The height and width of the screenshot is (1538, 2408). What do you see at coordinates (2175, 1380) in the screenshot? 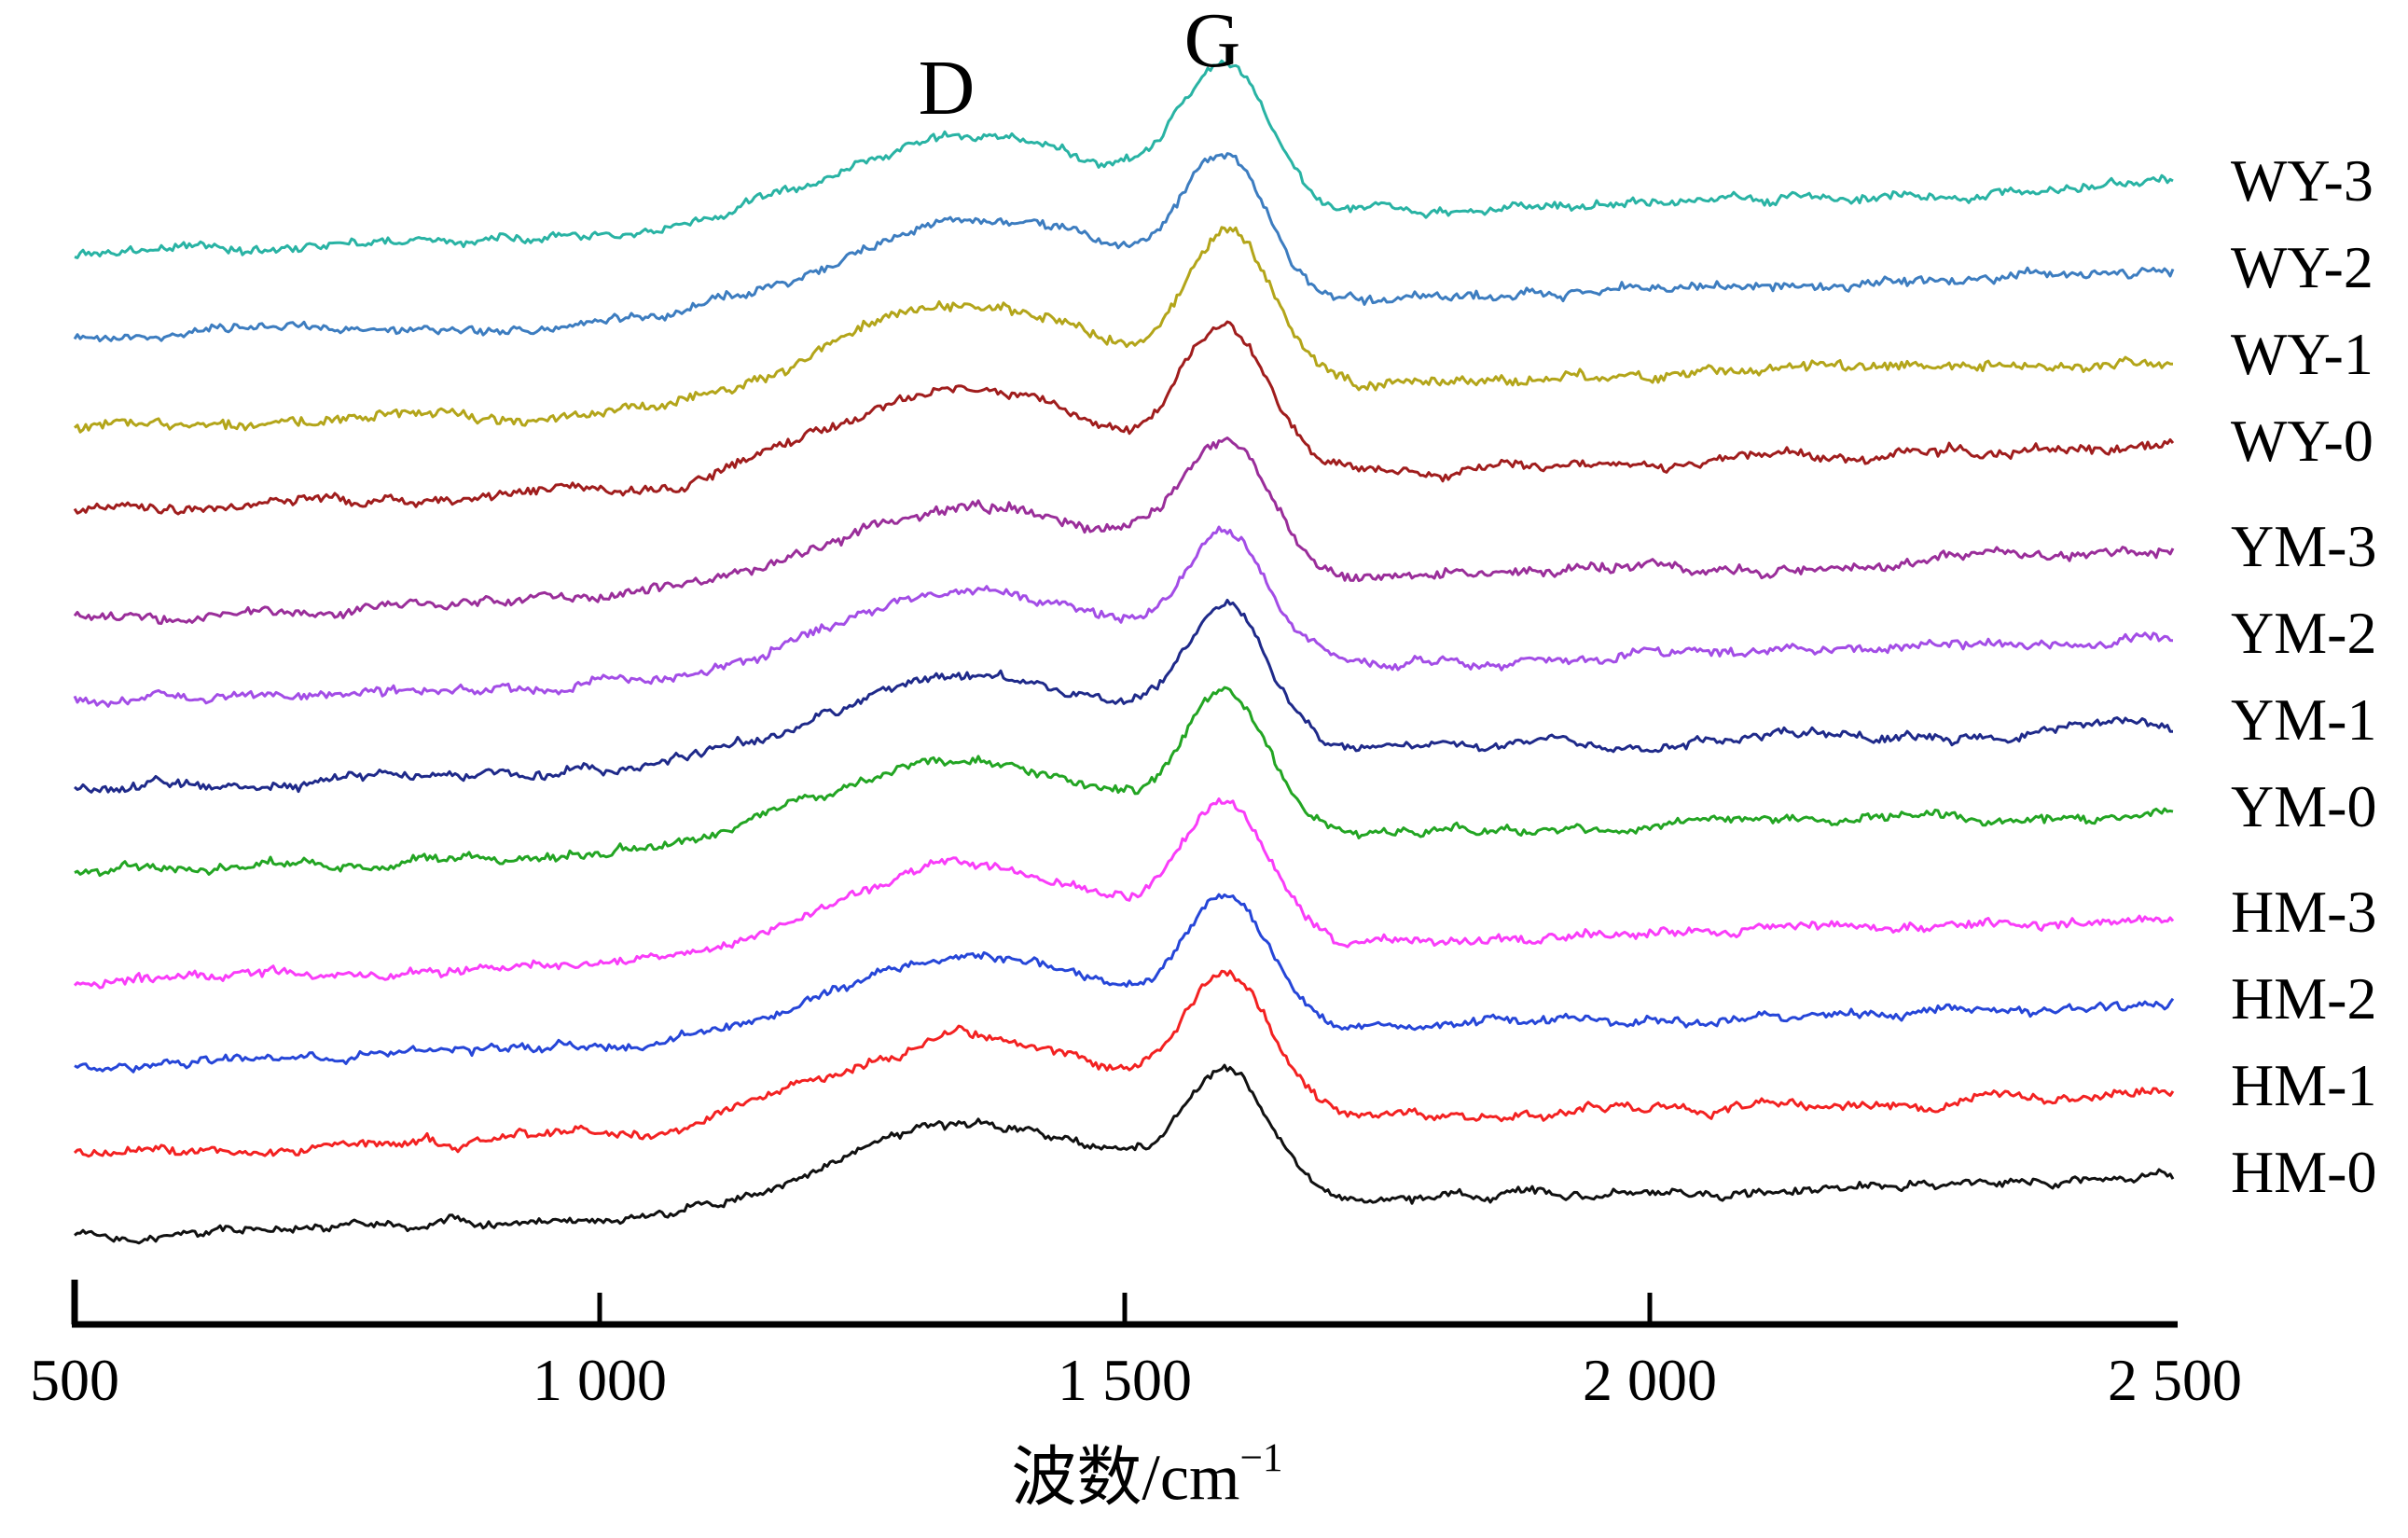
I see `x-tick-label-2500: 2 500` at bounding box center [2175, 1380].